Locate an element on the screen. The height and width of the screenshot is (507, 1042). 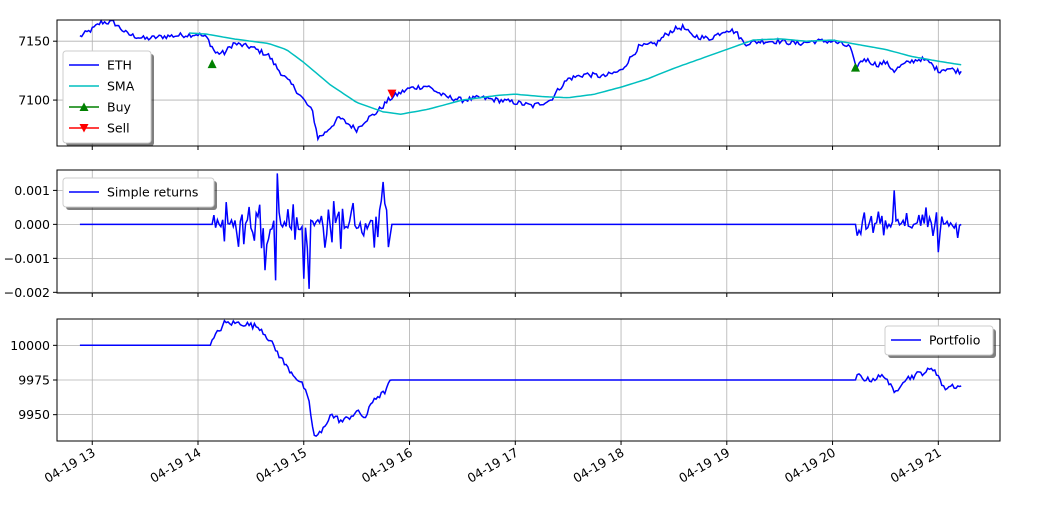
x-tick-label: 04-19 16 is located at coordinates (387, 465).